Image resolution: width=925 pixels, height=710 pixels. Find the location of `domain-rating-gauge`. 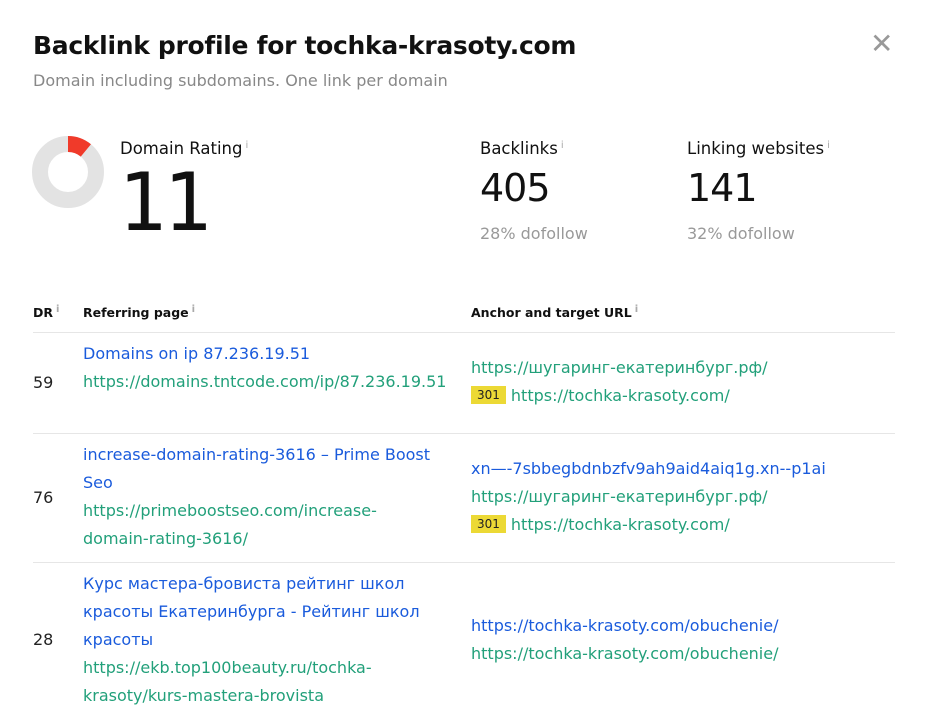

domain-rating-gauge is located at coordinates (68, 172).